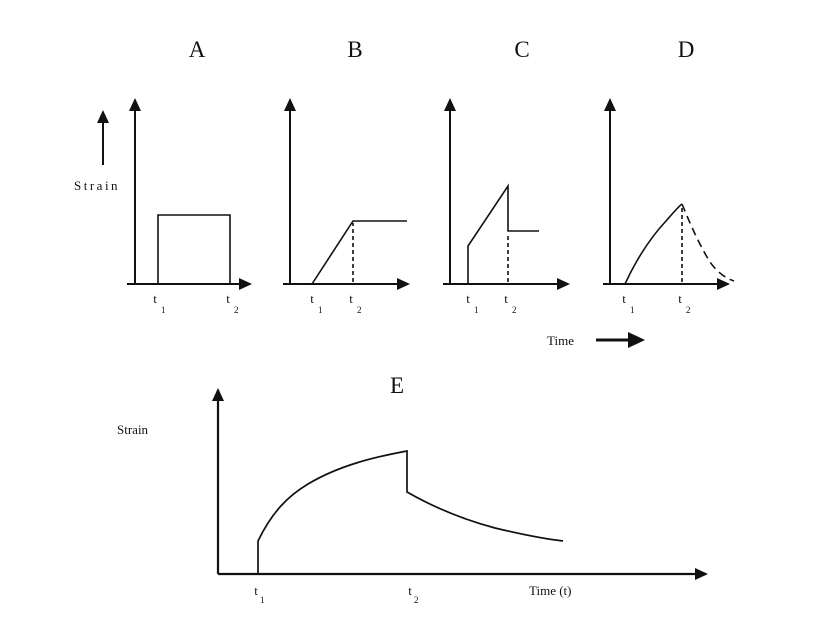 The image size is (816, 624). I want to click on panel-c: C t 1 t 2, so click(506, 176).